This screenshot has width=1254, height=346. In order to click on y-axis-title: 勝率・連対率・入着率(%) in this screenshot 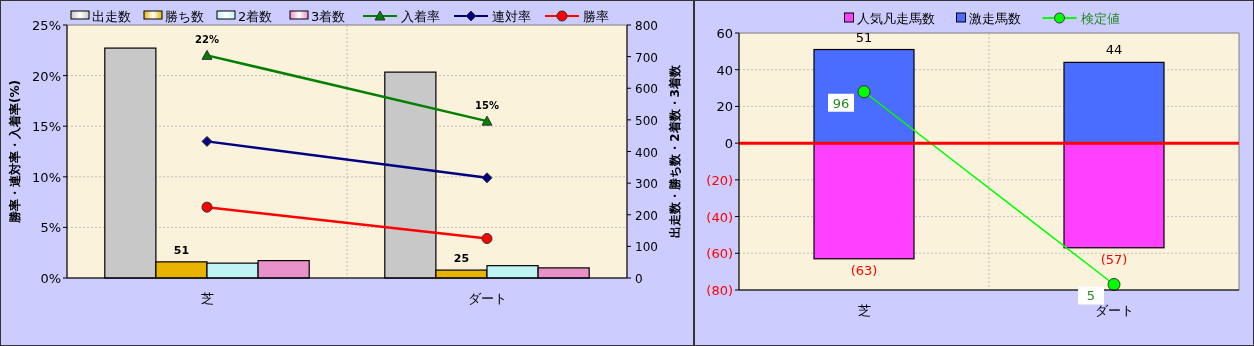, I will do `click(15, 152)`.